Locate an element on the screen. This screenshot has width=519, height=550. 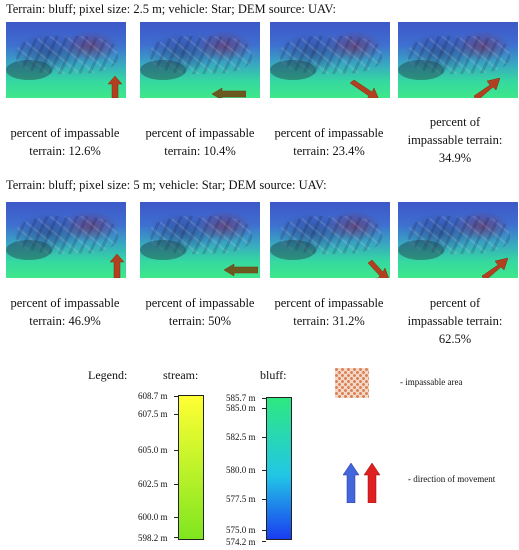
impassable-caption: percent of impassable terrain: 62.5% is located at coordinates (455, 321).